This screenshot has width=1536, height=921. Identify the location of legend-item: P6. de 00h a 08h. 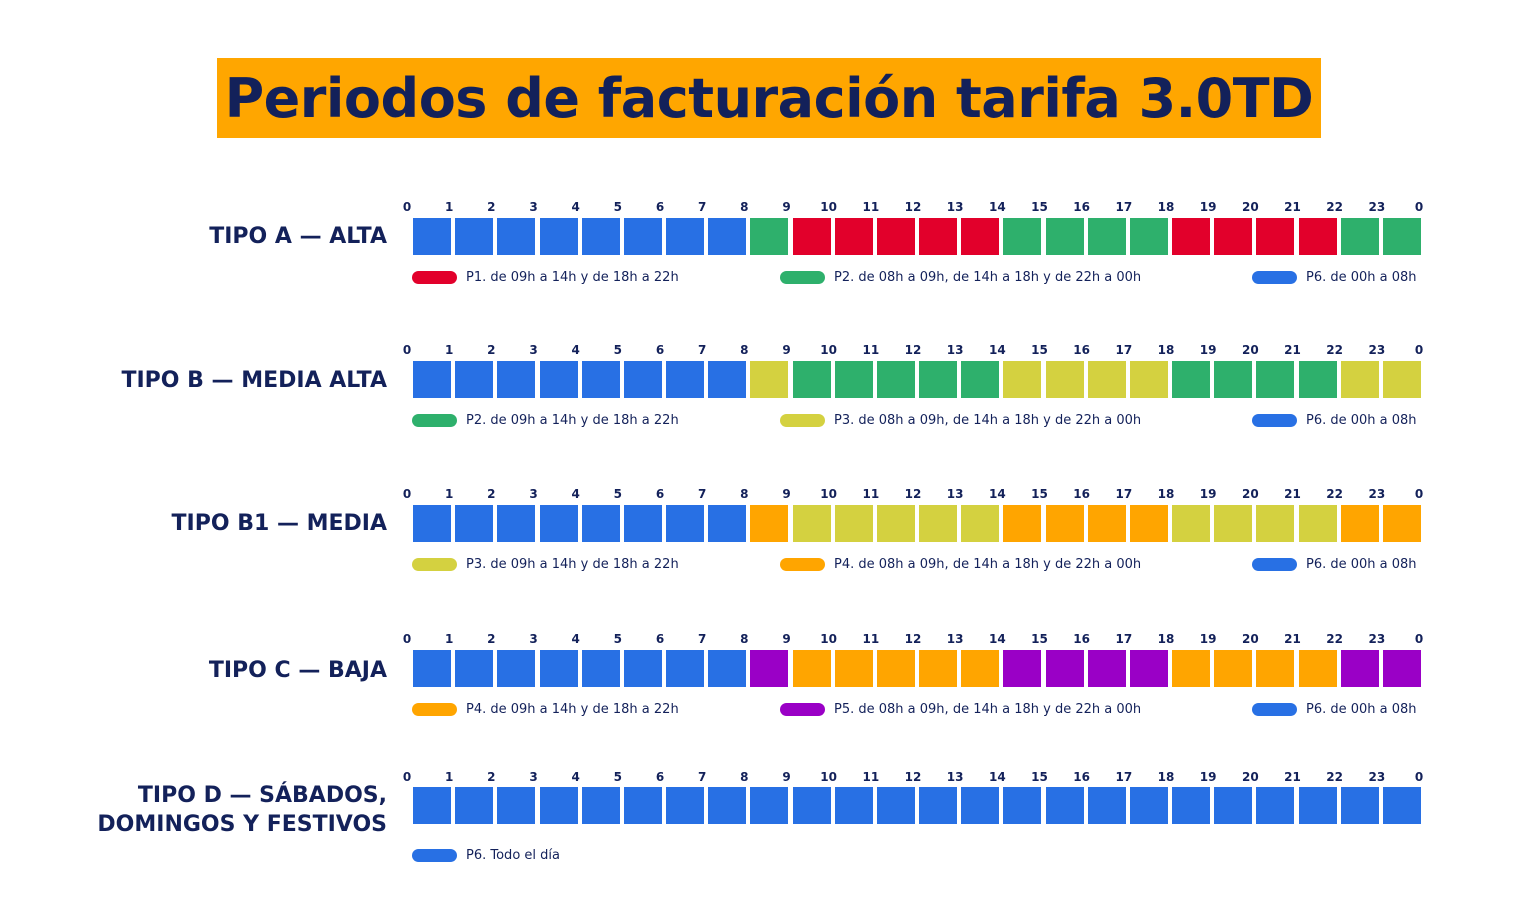
(1334, 564).